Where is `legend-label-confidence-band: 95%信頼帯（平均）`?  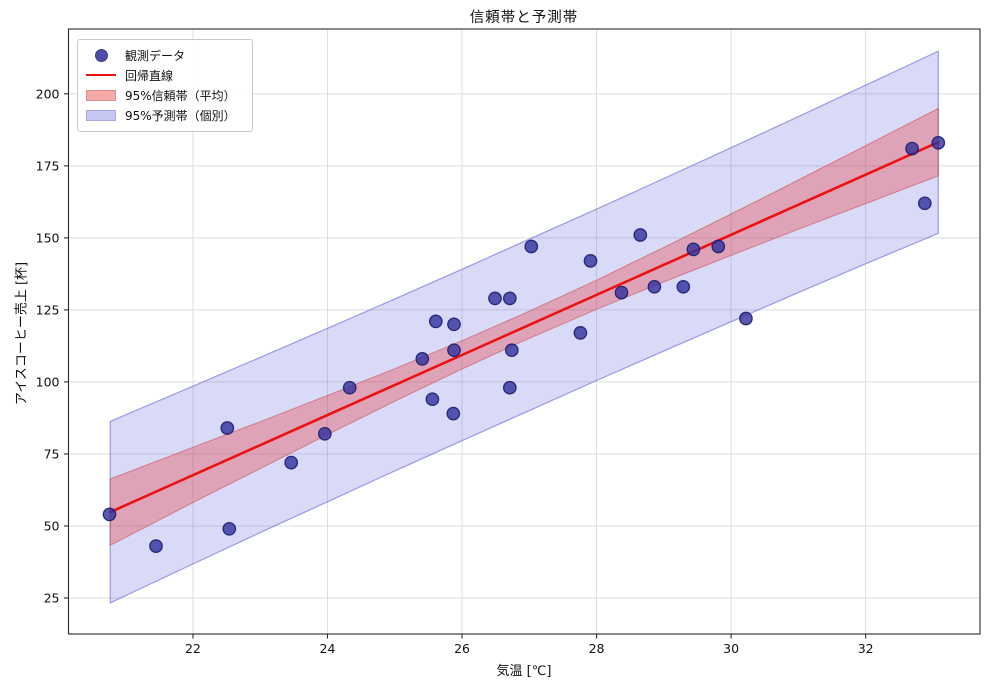
legend-label-confidence-band: 95%信頼帯（平均） is located at coordinates (180, 95).